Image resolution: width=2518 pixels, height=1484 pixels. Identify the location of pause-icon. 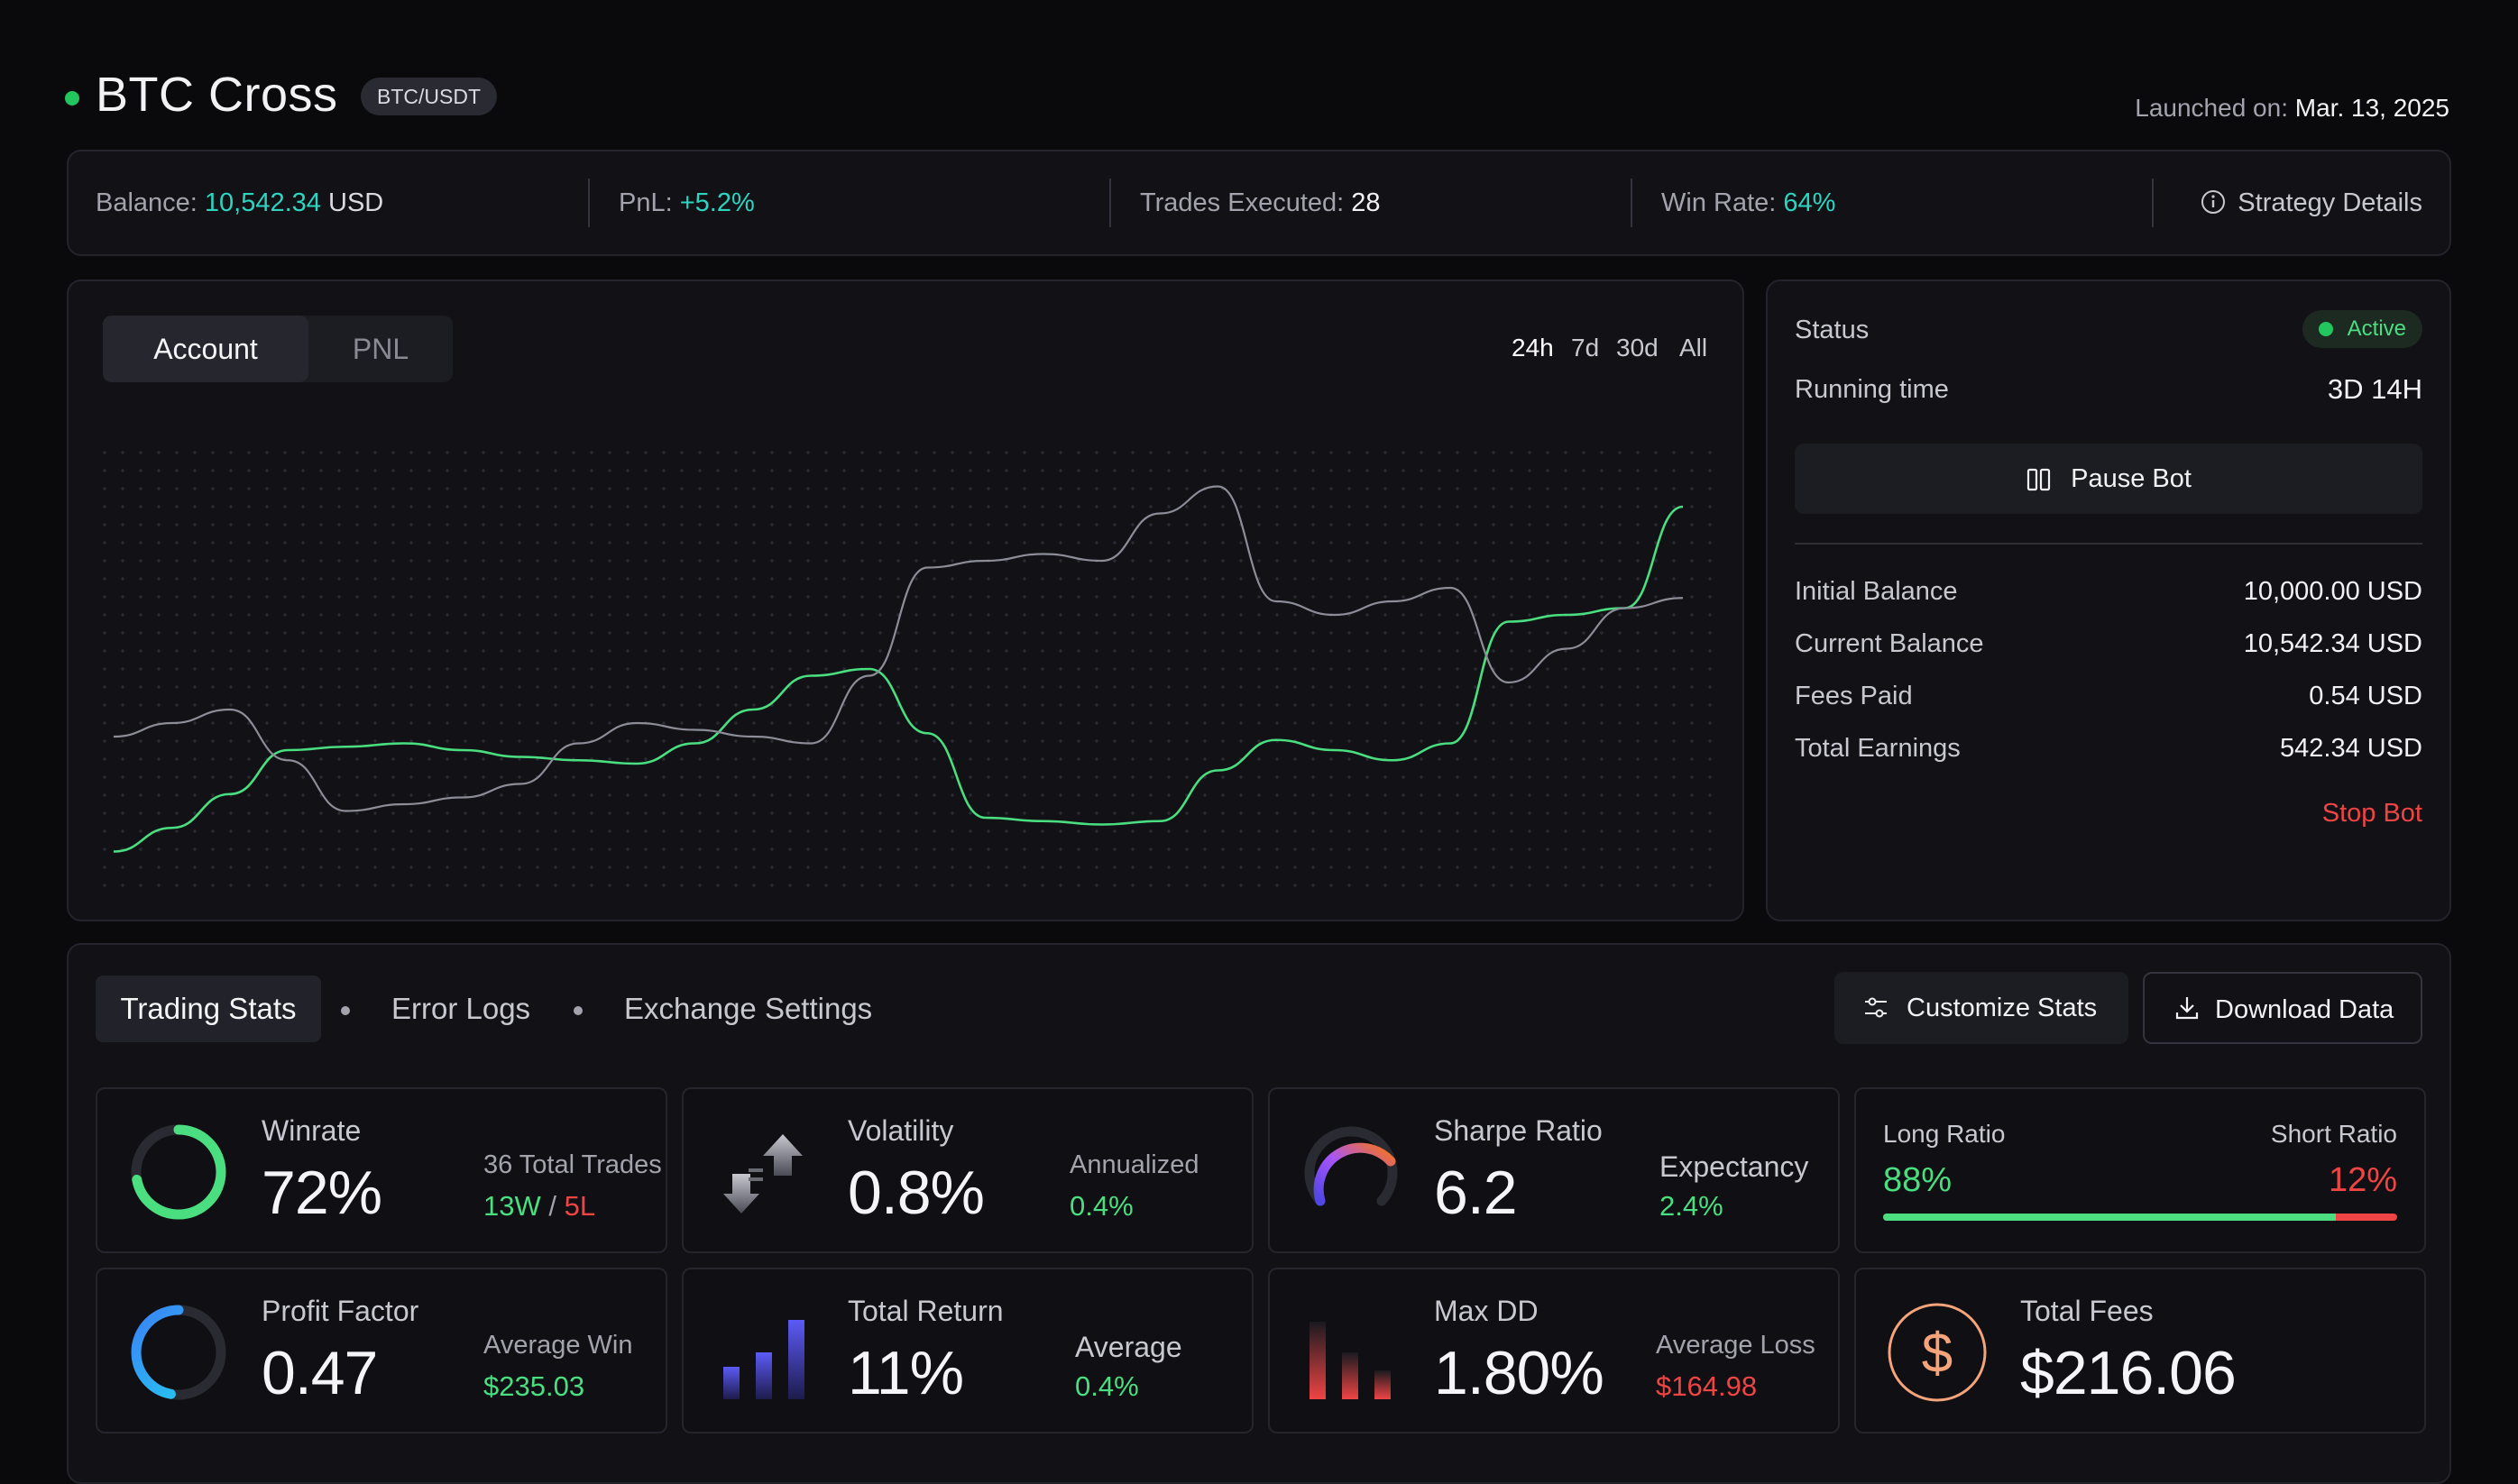
(2038, 479).